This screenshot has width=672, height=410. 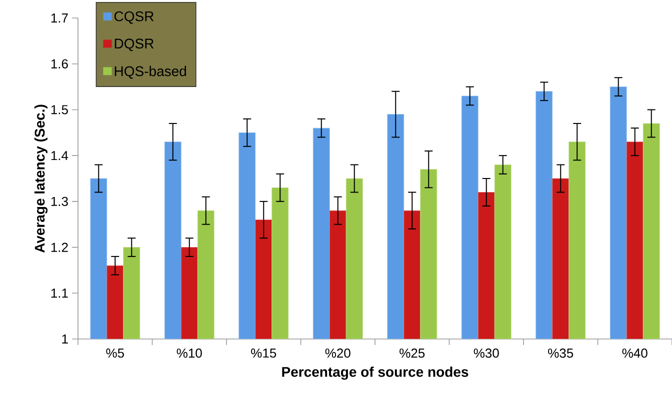 What do you see at coordinates (263, 353) in the screenshot?
I see `x-tick-label: %15` at bounding box center [263, 353].